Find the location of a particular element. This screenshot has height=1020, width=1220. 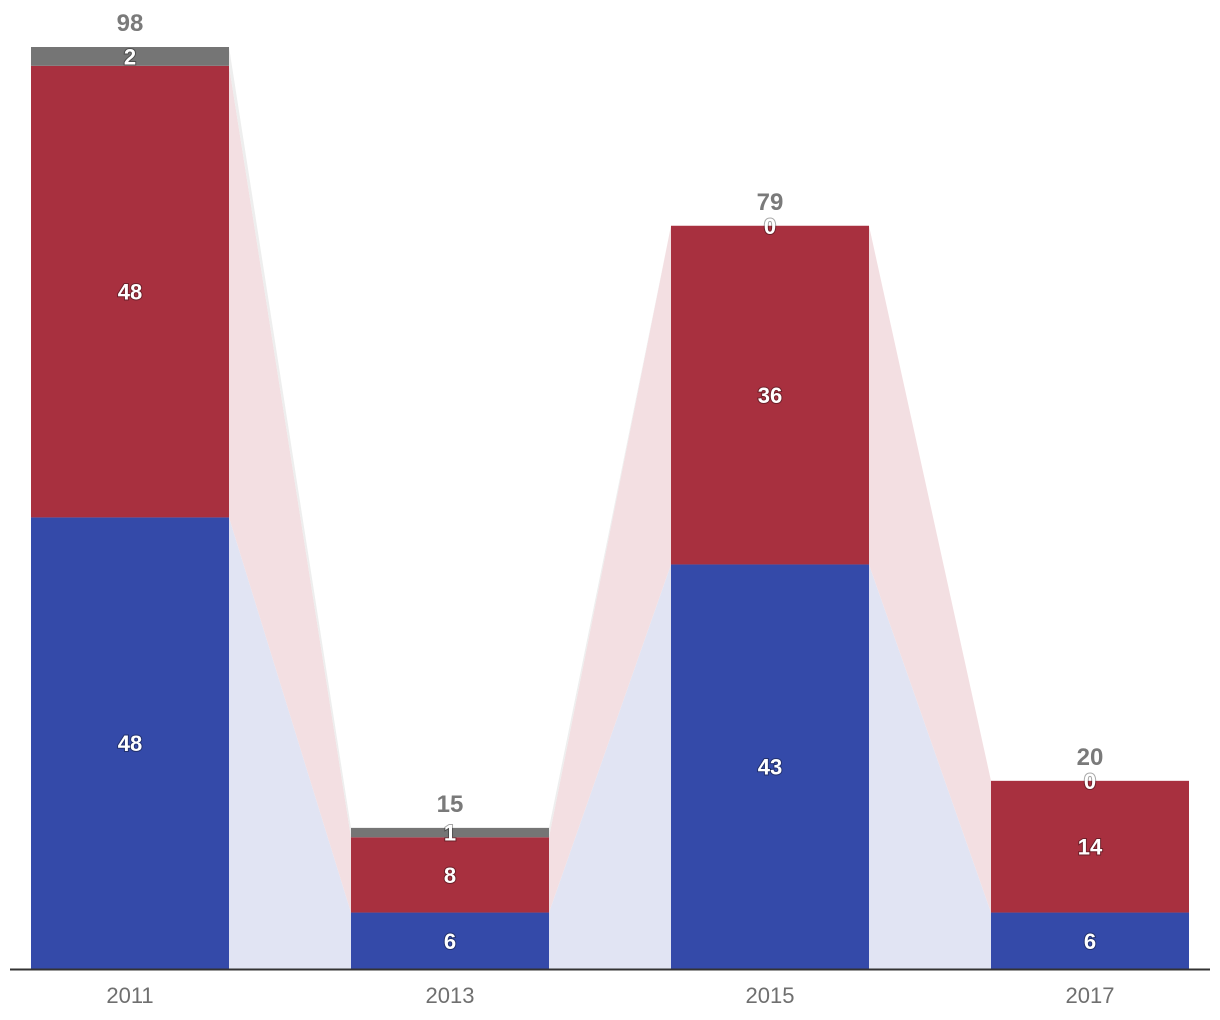

segment-value-label: 14 is located at coordinates (1090, 847).